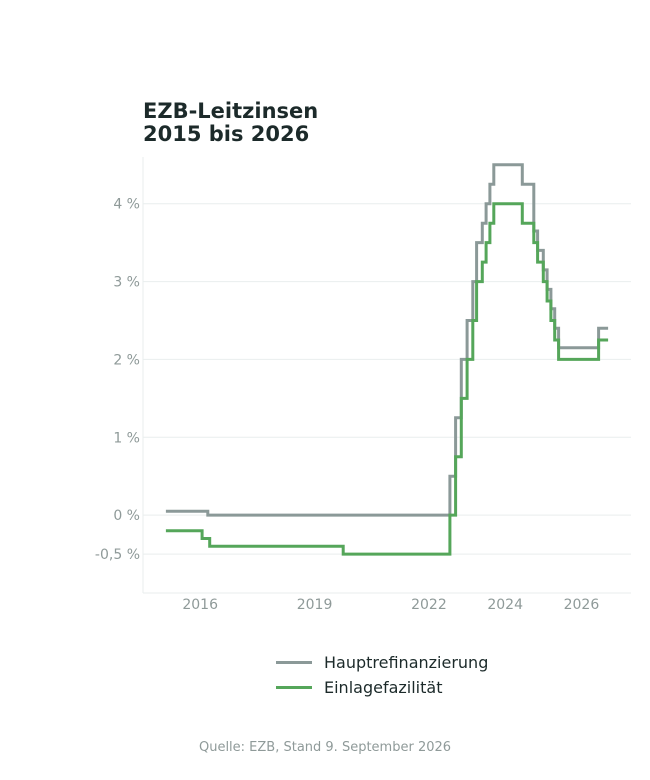 This screenshot has height=780, width=650. I want to click on y-tick-label: 1 %, so click(126, 438).